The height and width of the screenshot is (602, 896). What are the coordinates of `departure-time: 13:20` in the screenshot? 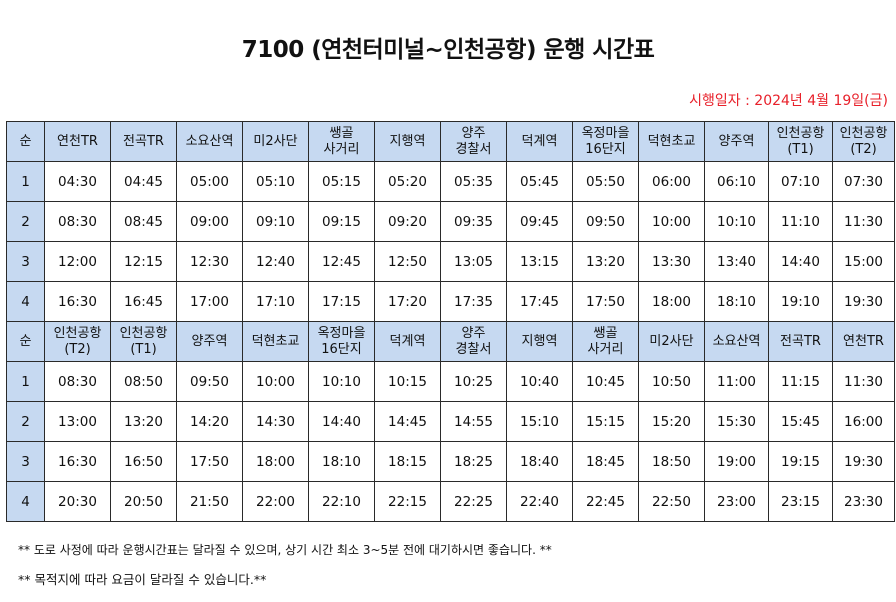 It's located at (605, 261).